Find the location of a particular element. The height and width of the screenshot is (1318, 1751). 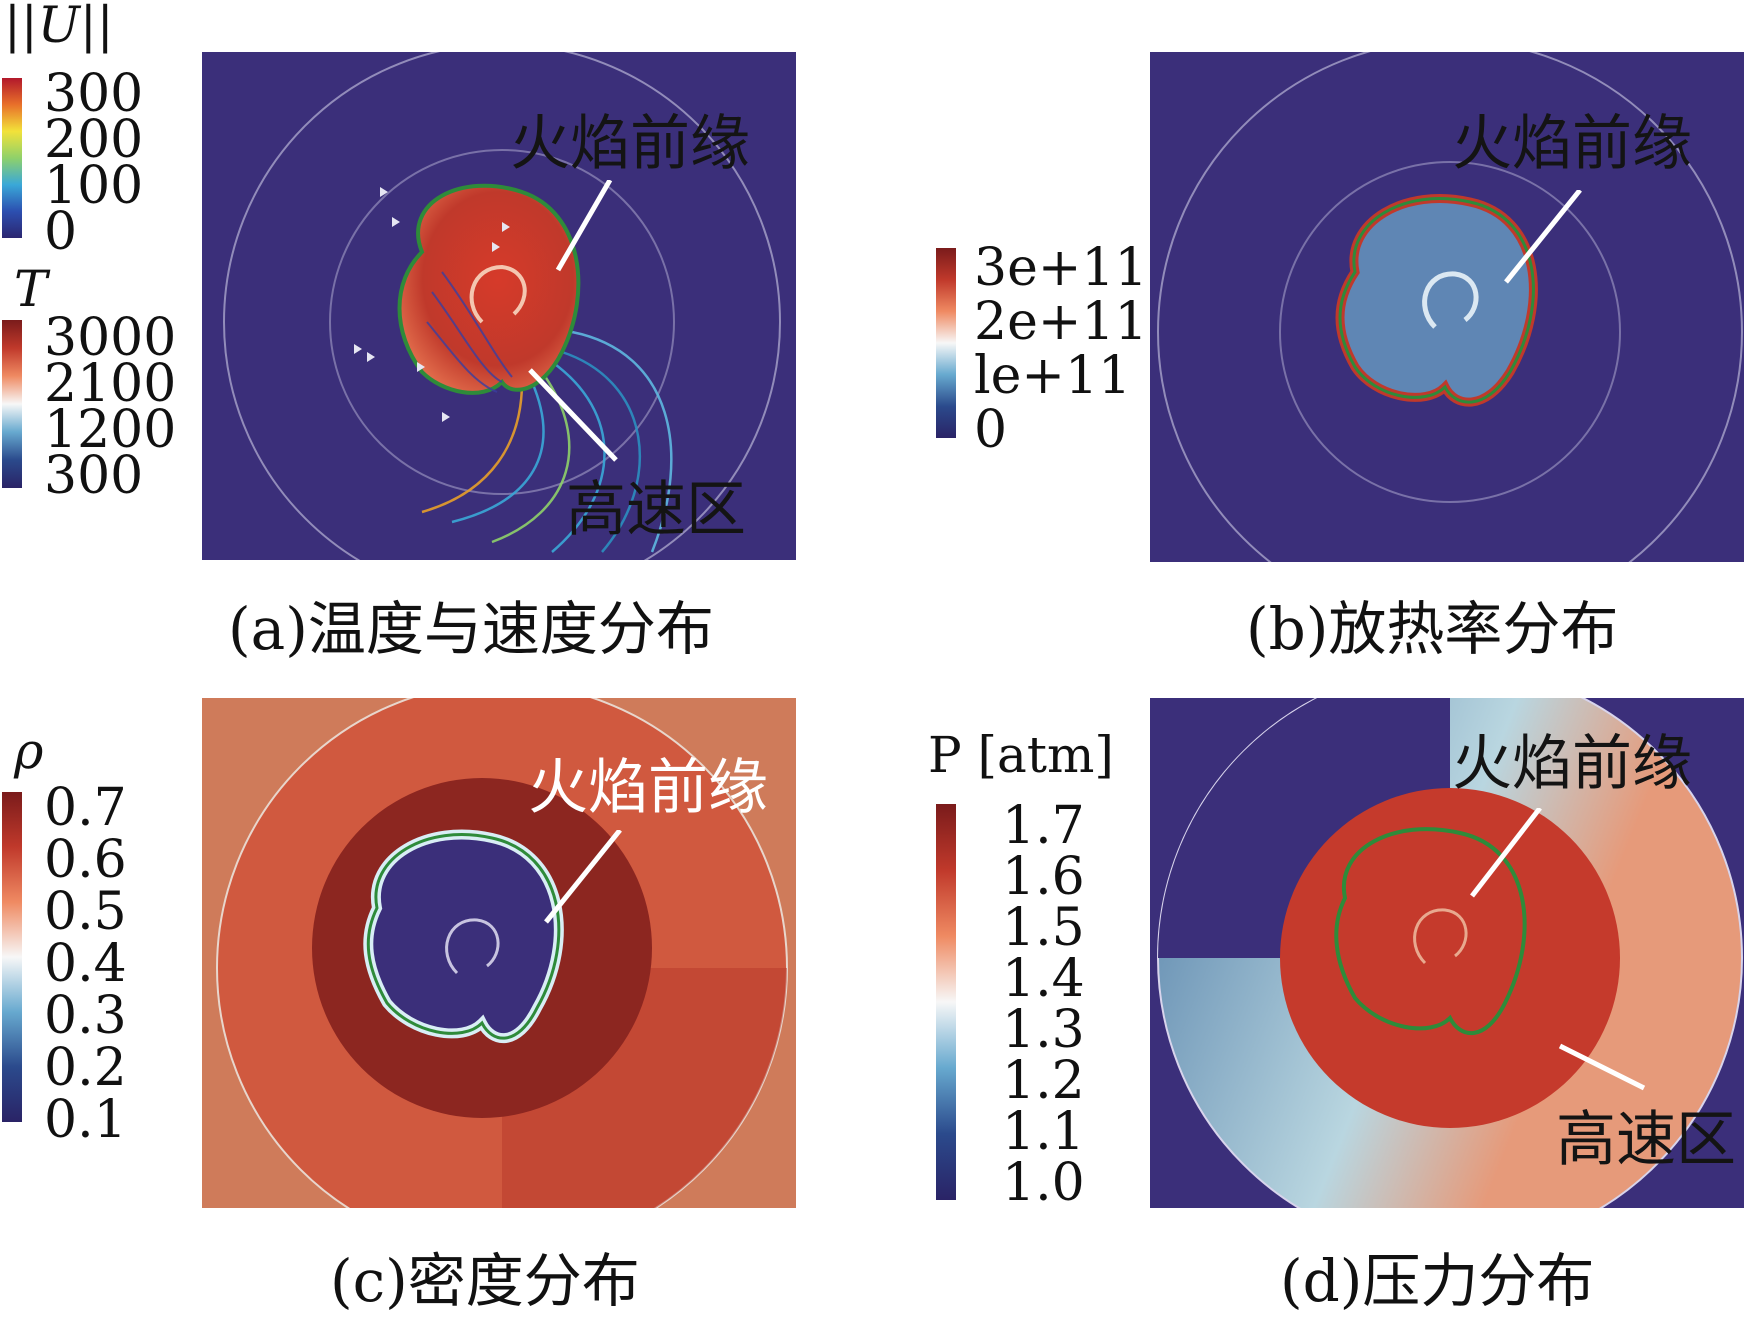

pressure-tick: 1.6 is located at coordinates (1043, 877).